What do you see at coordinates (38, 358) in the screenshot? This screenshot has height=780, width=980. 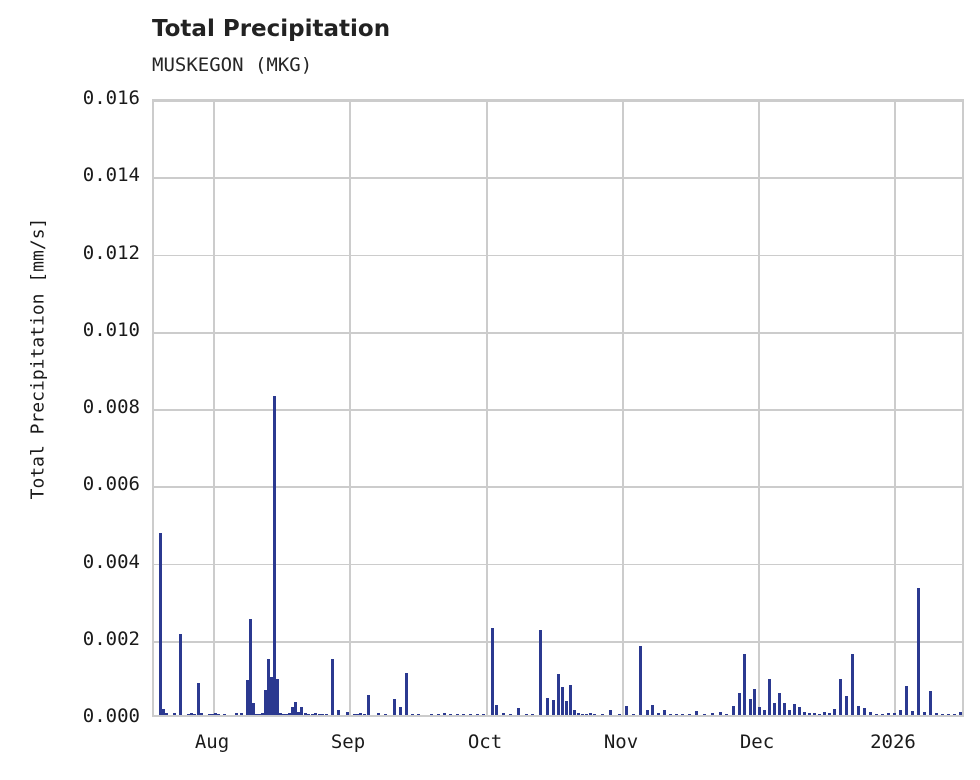 I see `y-axis-label: Total Precipitation [mm/s]` at bounding box center [38, 358].